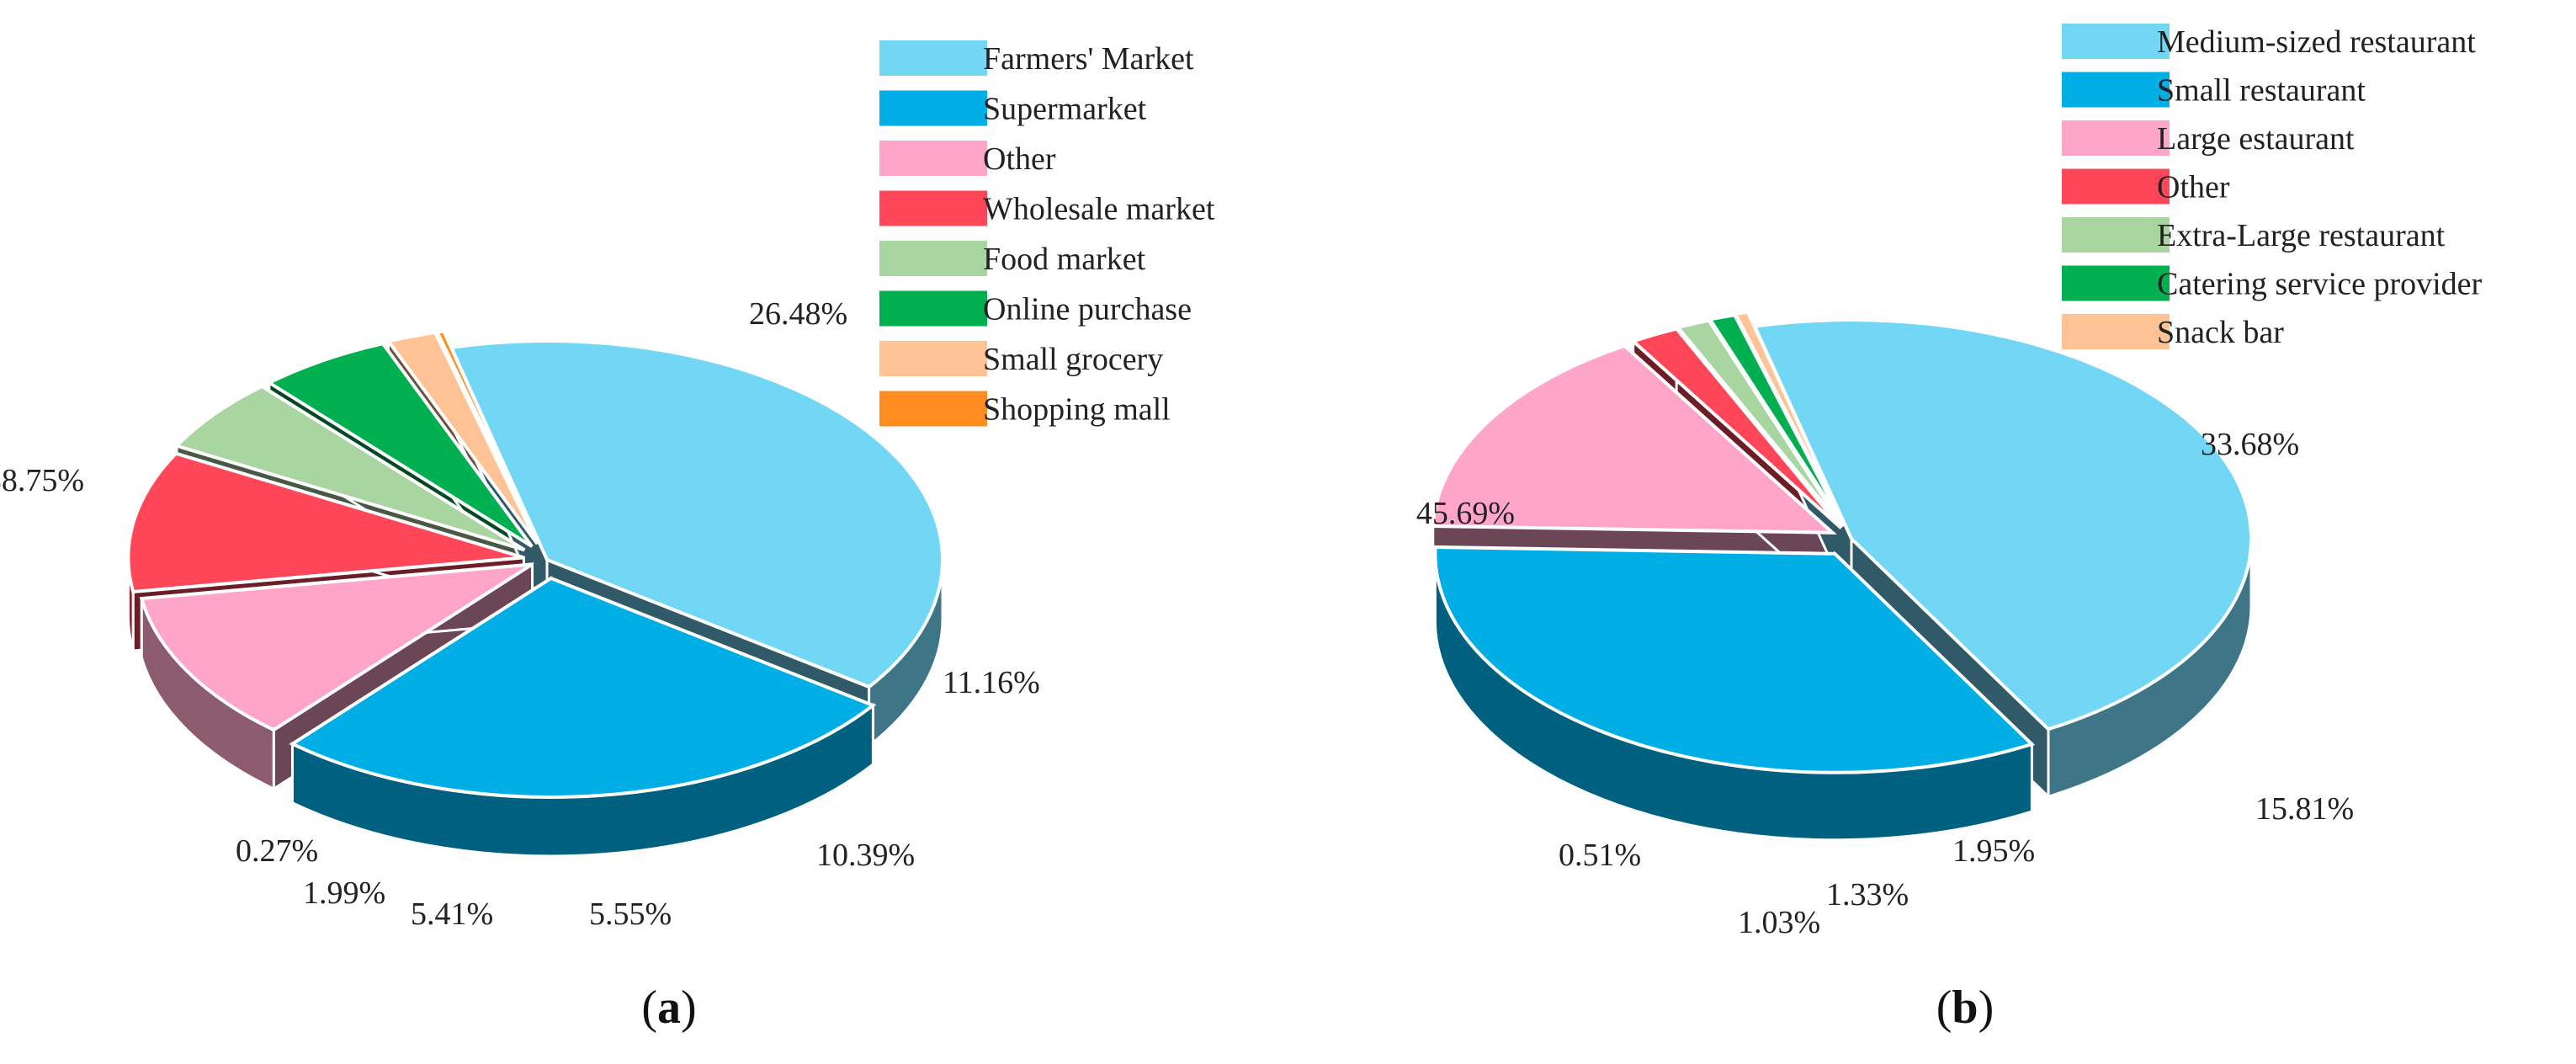  What do you see at coordinates (1779, 923) in the screenshot?
I see `data-label-catering-service-provider: 1.03%` at bounding box center [1779, 923].